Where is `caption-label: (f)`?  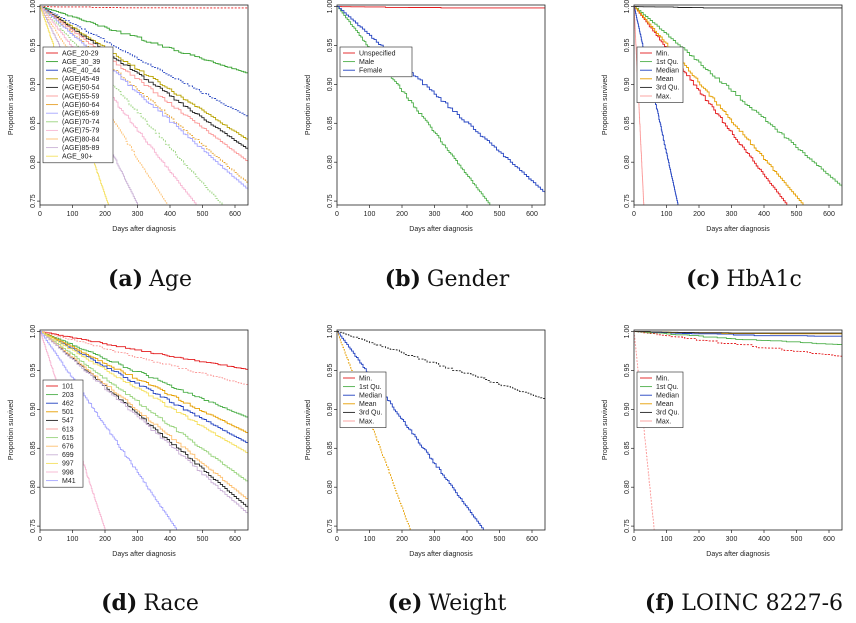 caption-label: (f) is located at coordinates (660, 603).